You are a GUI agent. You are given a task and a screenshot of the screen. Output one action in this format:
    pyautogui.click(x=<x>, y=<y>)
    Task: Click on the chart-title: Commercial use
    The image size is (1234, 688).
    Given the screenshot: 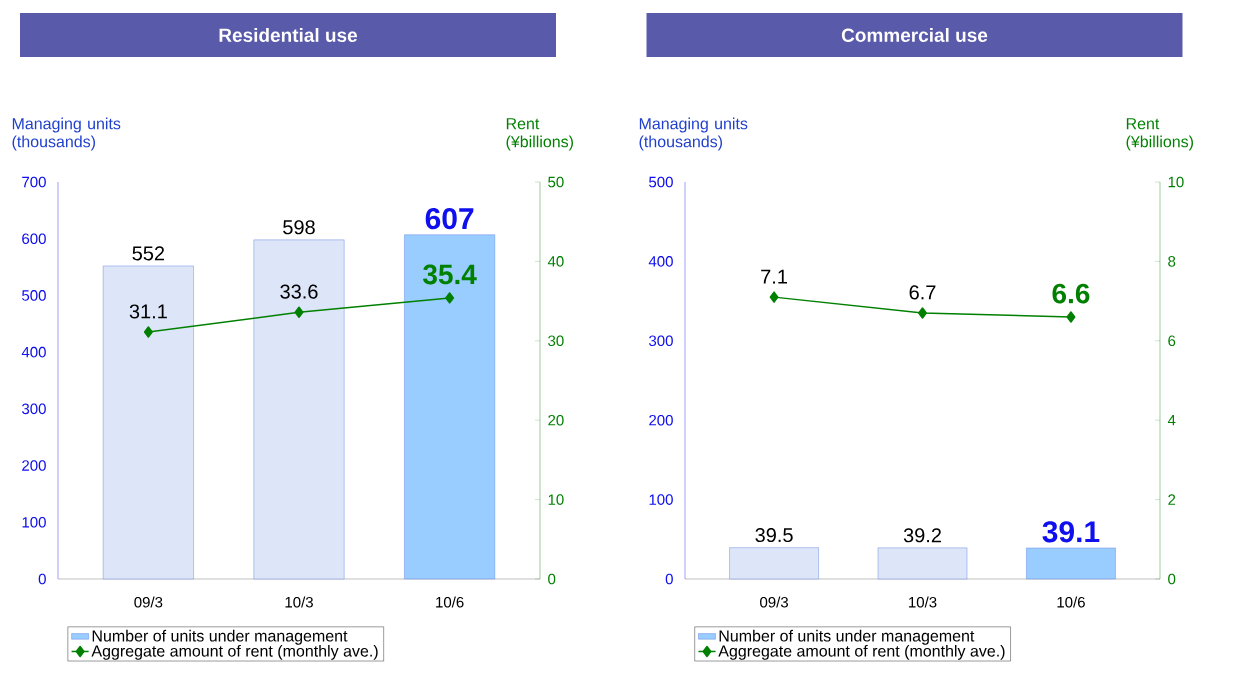 What is the action you would take?
    pyautogui.click(x=914, y=35)
    